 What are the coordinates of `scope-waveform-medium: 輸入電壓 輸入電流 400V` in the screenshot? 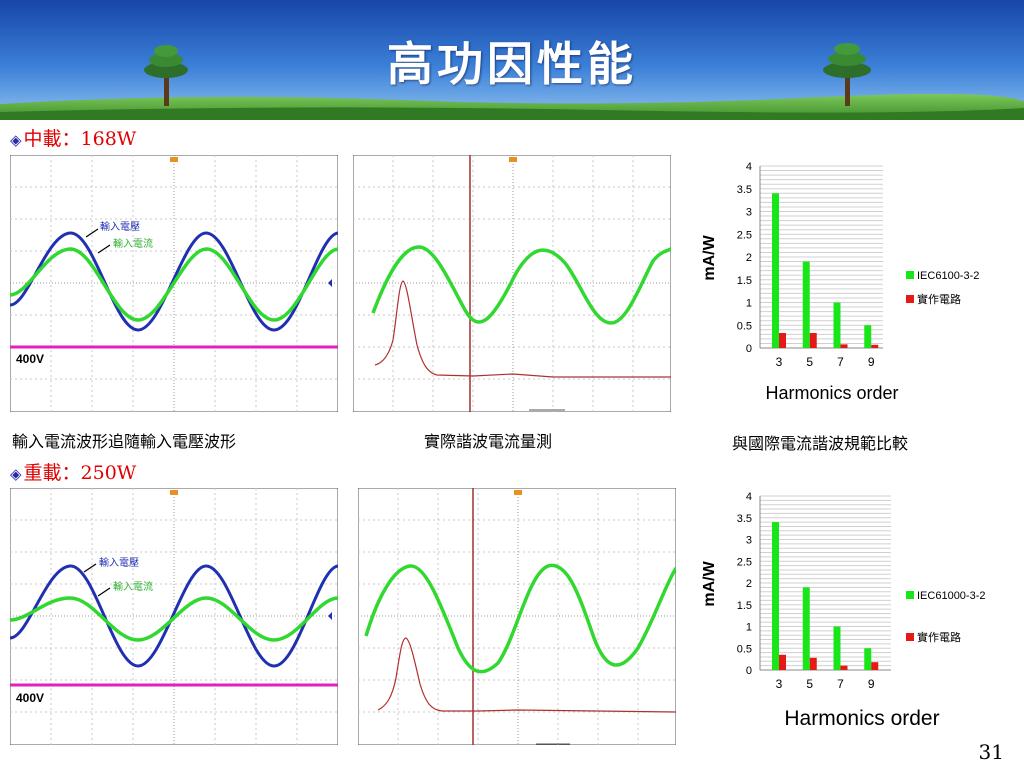 It's located at (174, 283).